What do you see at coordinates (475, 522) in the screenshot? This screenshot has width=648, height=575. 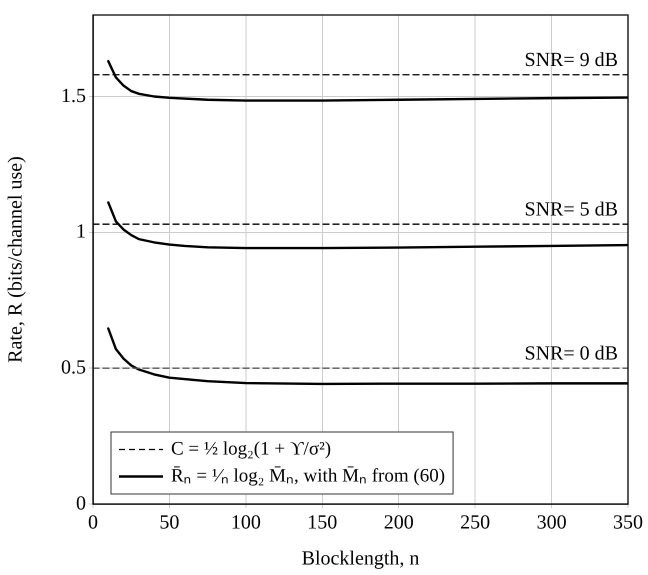 I see `x-tick-label: 250` at bounding box center [475, 522].